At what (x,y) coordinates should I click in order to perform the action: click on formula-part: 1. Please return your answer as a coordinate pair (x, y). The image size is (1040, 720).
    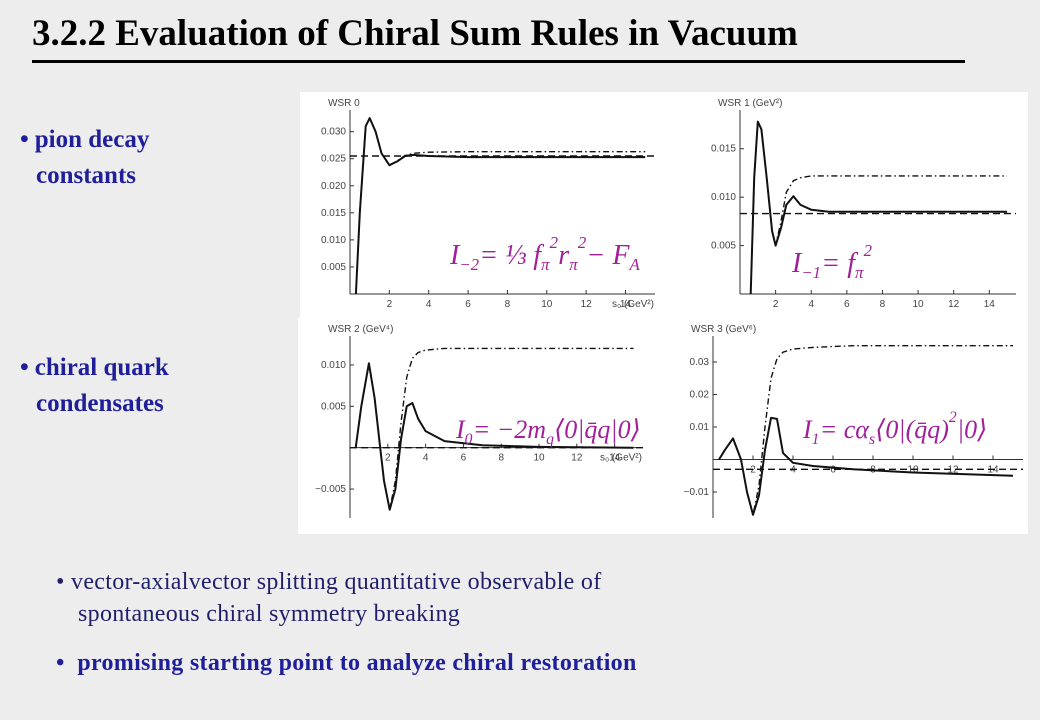
    Looking at the image, I should click on (816, 439).